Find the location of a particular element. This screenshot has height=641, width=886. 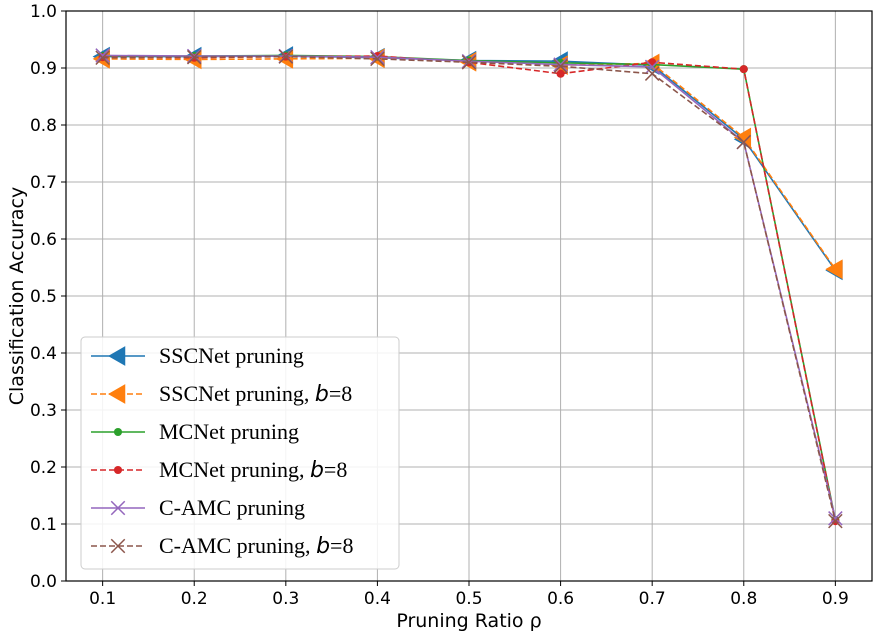

legend-item: SSCNet pruning is located at coordinates (197, 355).